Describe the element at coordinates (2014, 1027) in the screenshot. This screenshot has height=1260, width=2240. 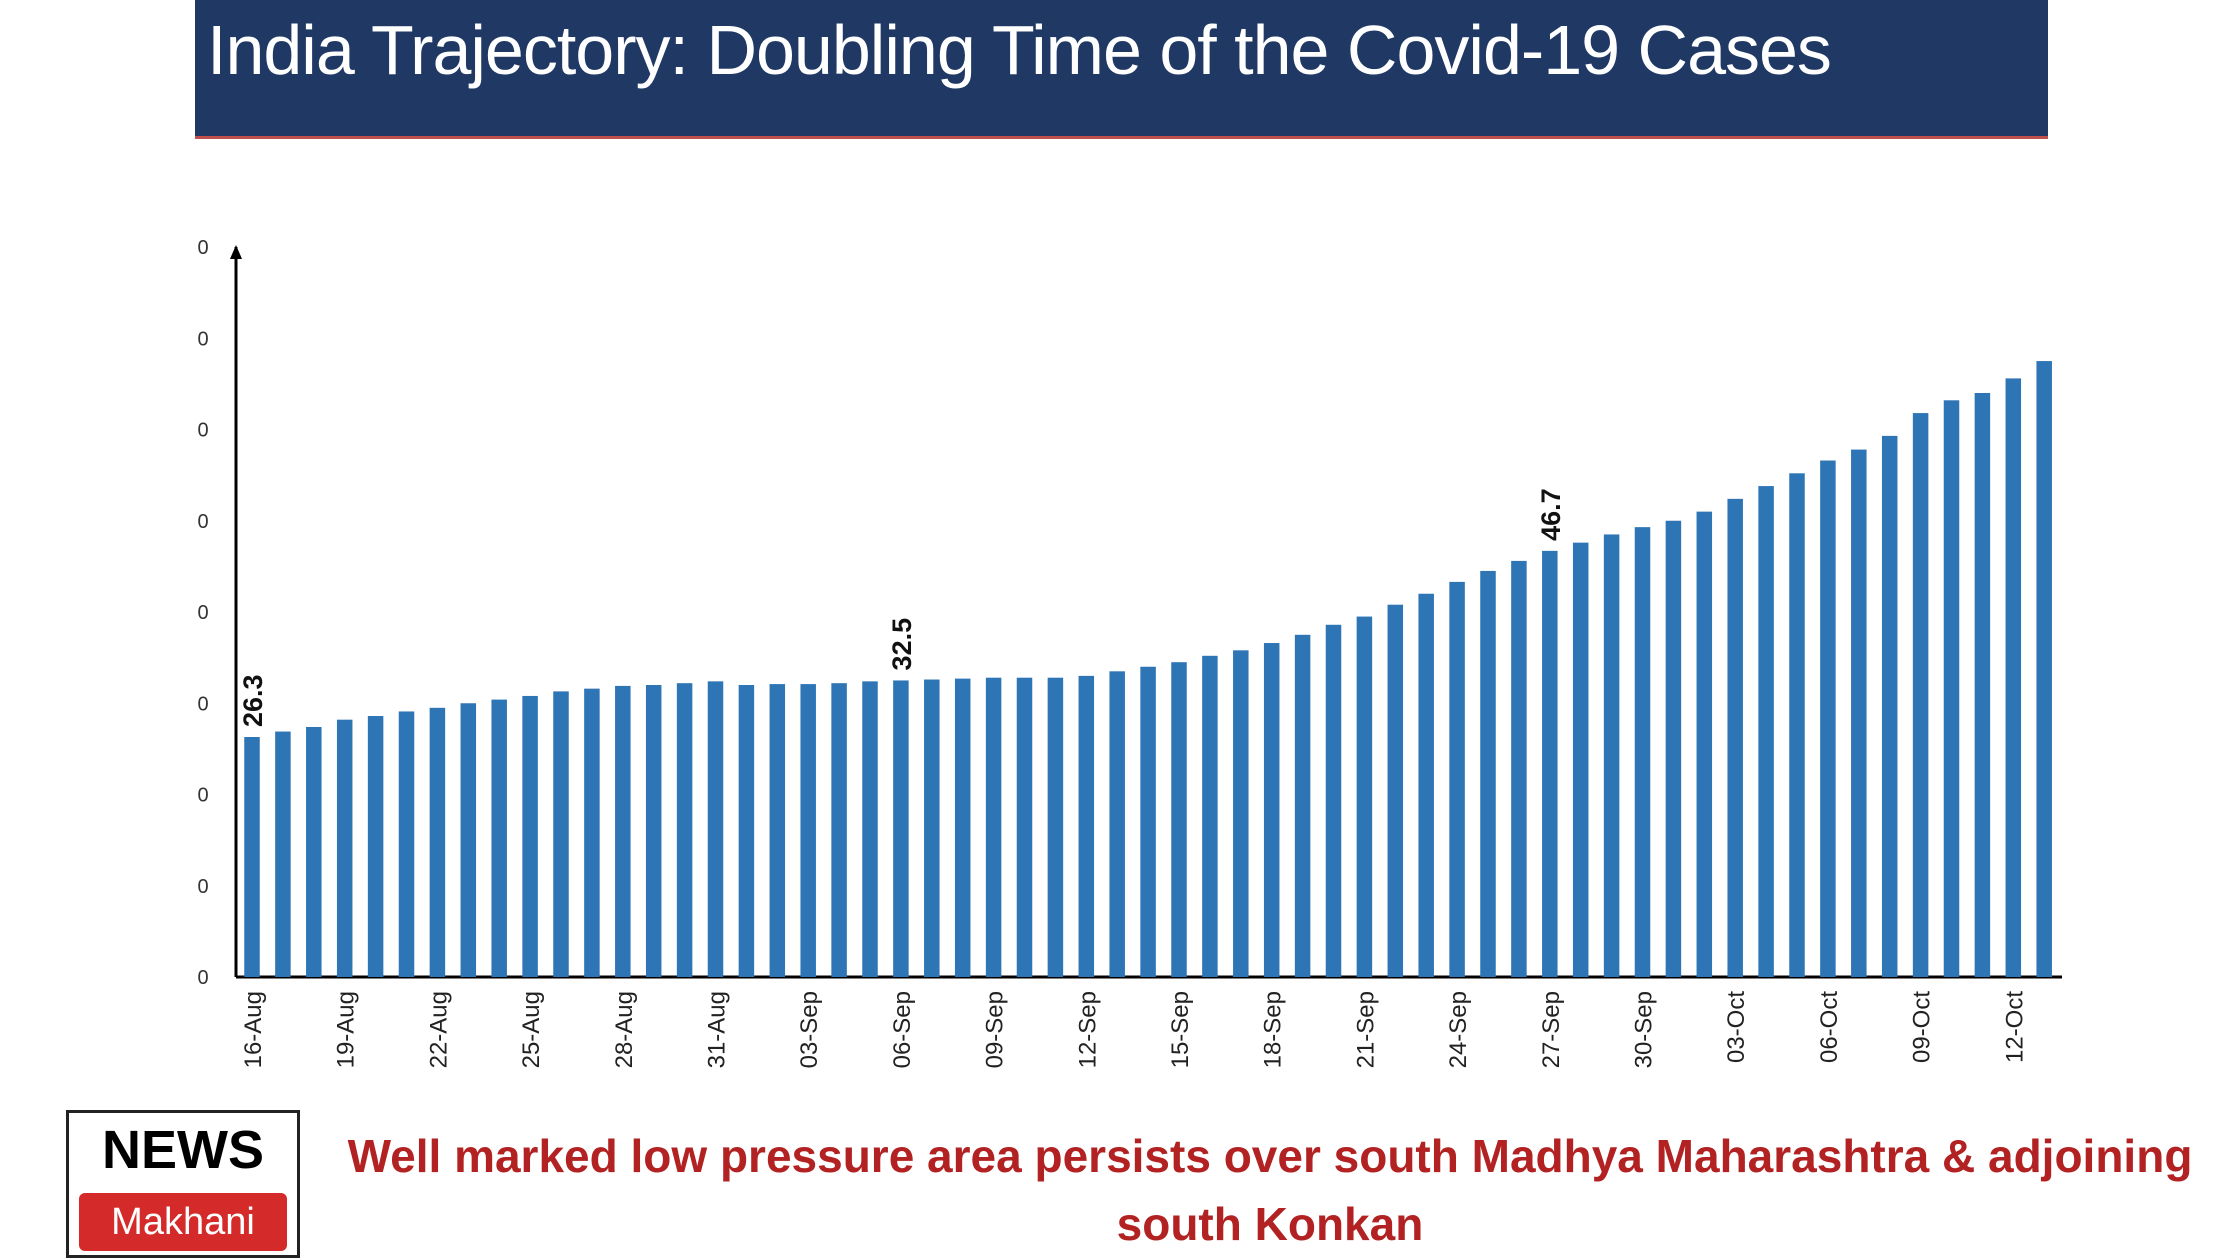
I see `x-tick-label: 12-Oct` at that location.